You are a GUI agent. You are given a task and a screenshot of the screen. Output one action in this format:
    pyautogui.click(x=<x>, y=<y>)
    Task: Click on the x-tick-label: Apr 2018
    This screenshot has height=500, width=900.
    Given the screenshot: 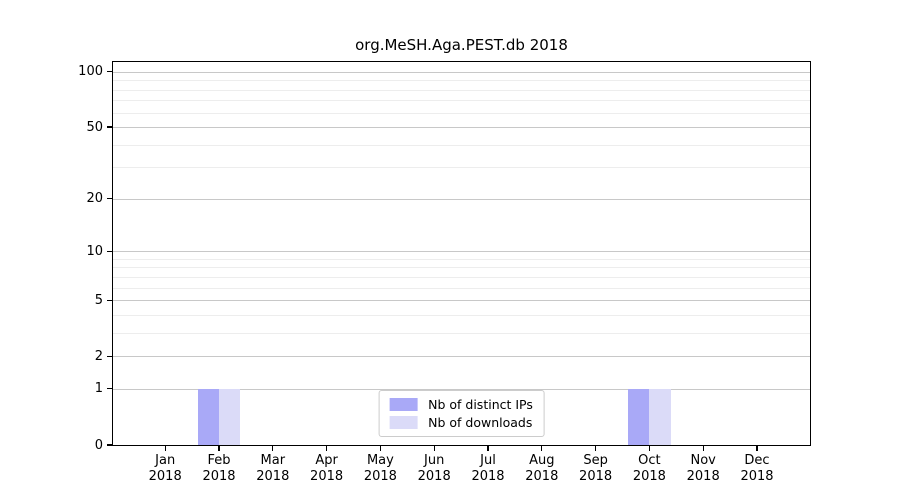 What is the action you would take?
    pyautogui.click(x=327, y=469)
    